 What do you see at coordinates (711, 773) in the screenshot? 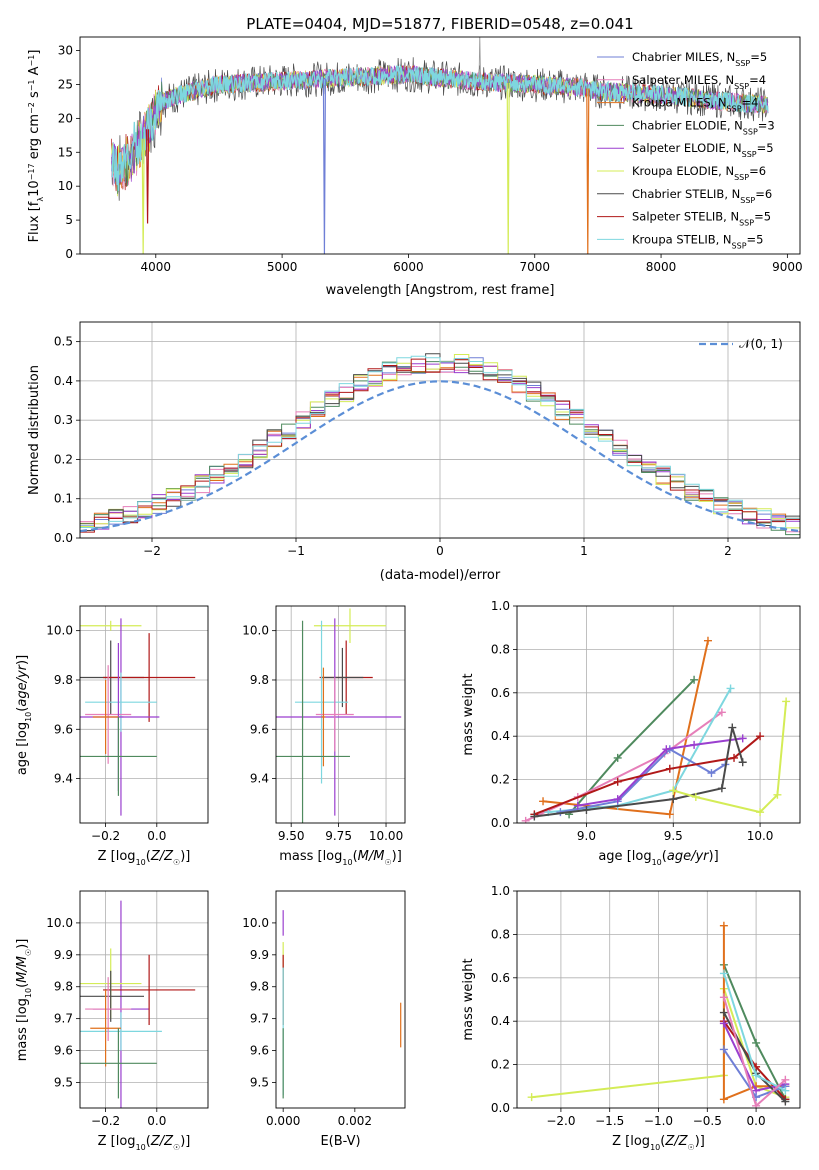
I see `weight-marker-chabrier_miles` at bounding box center [711, 773].